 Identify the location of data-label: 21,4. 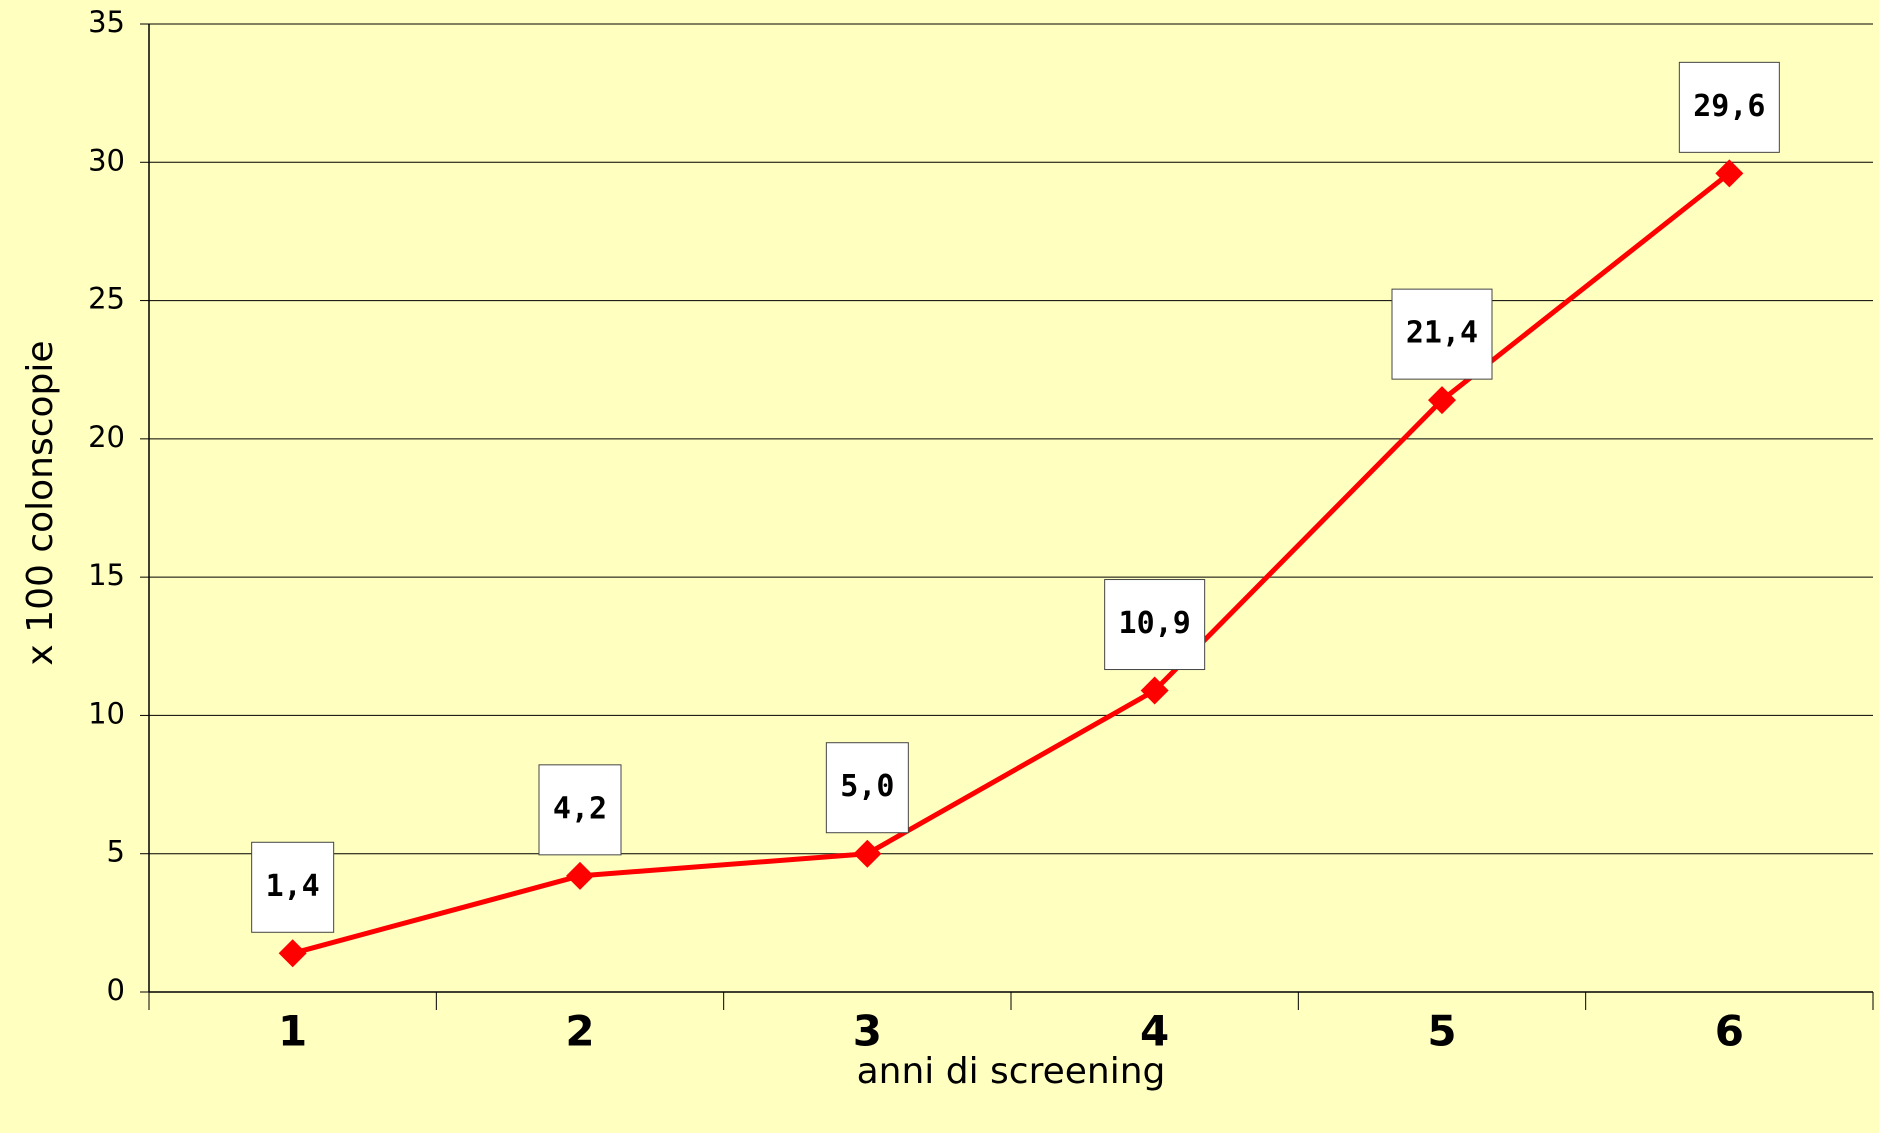
(1442, 333).